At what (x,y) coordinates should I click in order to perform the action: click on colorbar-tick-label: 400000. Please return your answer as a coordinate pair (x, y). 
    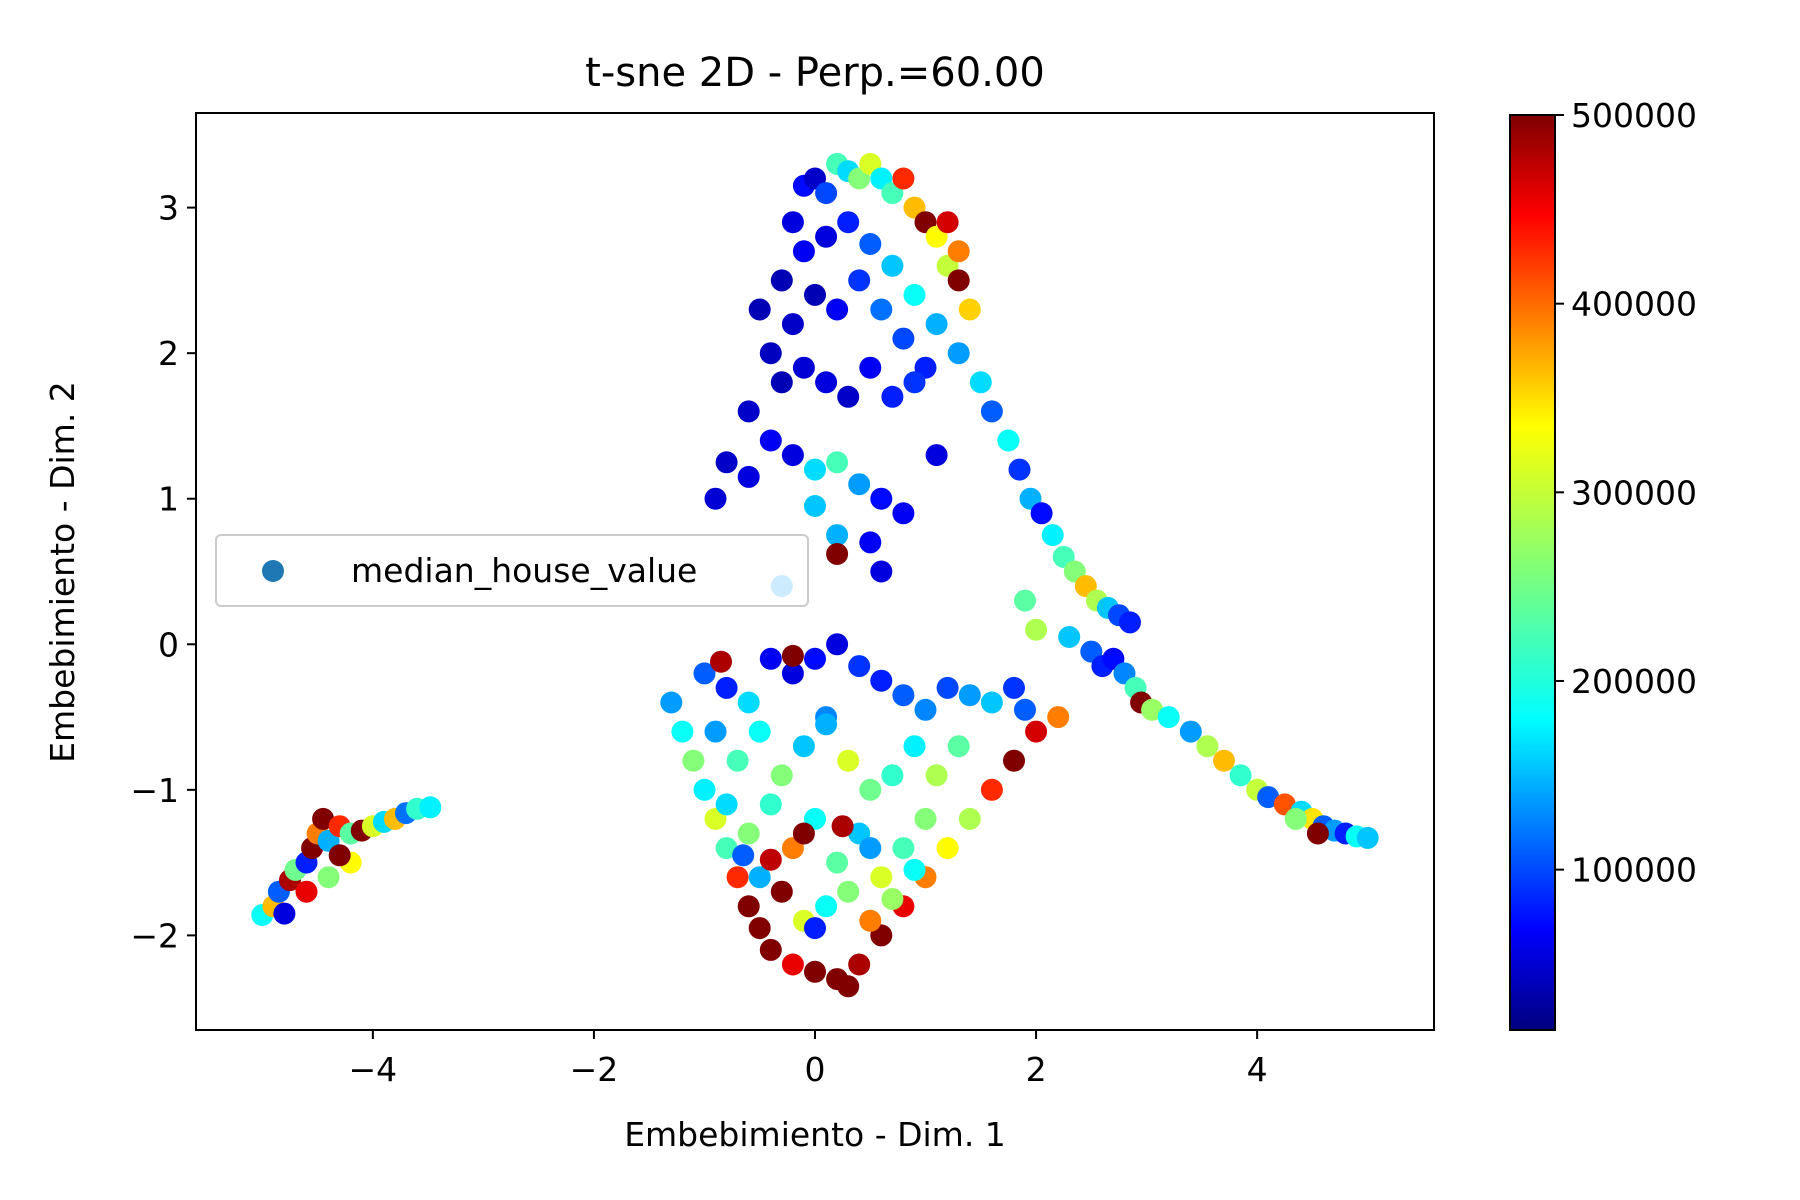
    Looking at the image, I should click on (1634, 304).